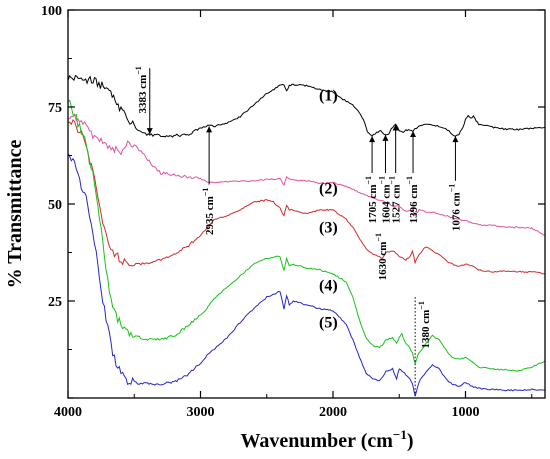 The width and height of the screenshot is (550, 459). I want to click on annotation-label-text: 3383 cm, so click(143, 94).